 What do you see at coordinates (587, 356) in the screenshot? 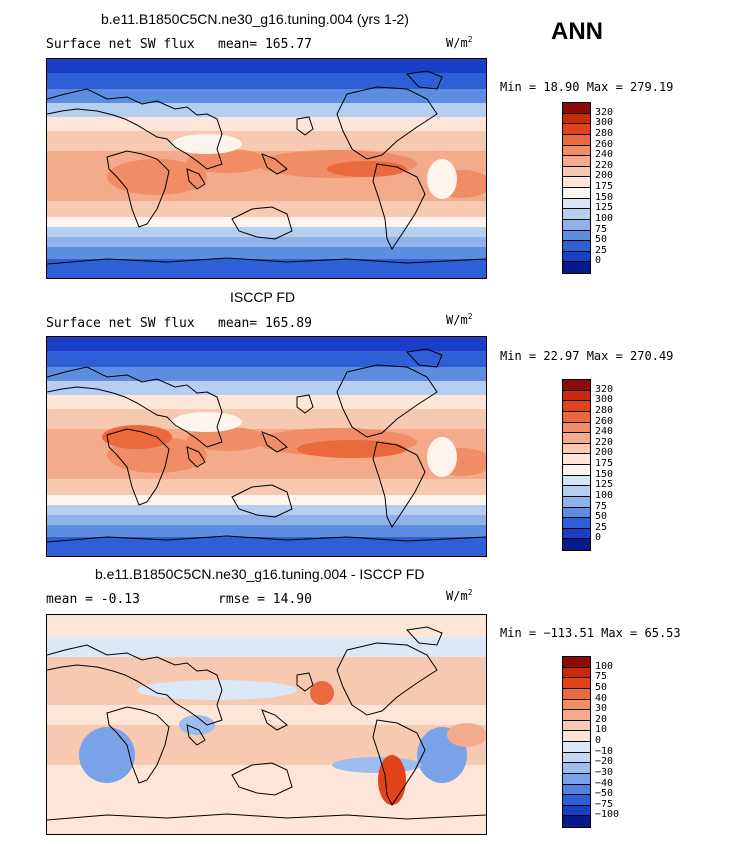
I see `min-max-label: Min = 22.97 Max = 270.49` at bounding box center [587, 356].